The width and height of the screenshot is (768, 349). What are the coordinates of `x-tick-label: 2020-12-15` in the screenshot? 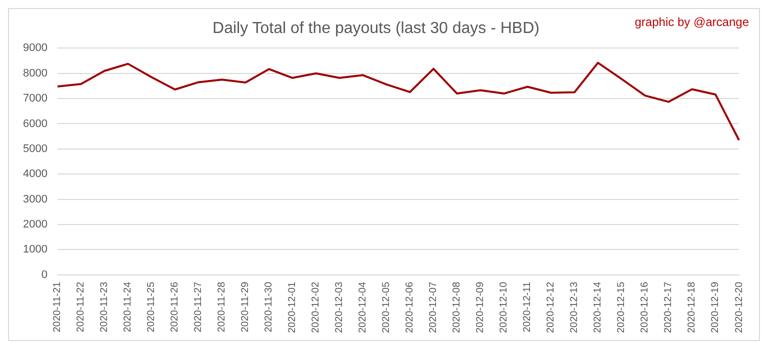 It's located at (622, 307).